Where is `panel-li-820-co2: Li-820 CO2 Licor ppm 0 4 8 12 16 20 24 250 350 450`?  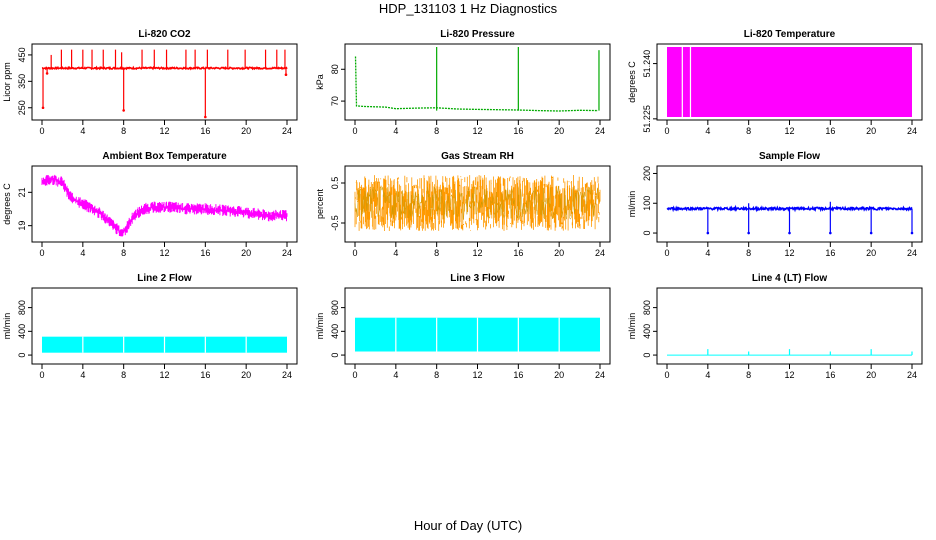 panel-li-820-co2: Li-820 CO2 Licor ppm 0 4 8 12 16 20 24 250 350 450 is located at coordinates (150, 82).